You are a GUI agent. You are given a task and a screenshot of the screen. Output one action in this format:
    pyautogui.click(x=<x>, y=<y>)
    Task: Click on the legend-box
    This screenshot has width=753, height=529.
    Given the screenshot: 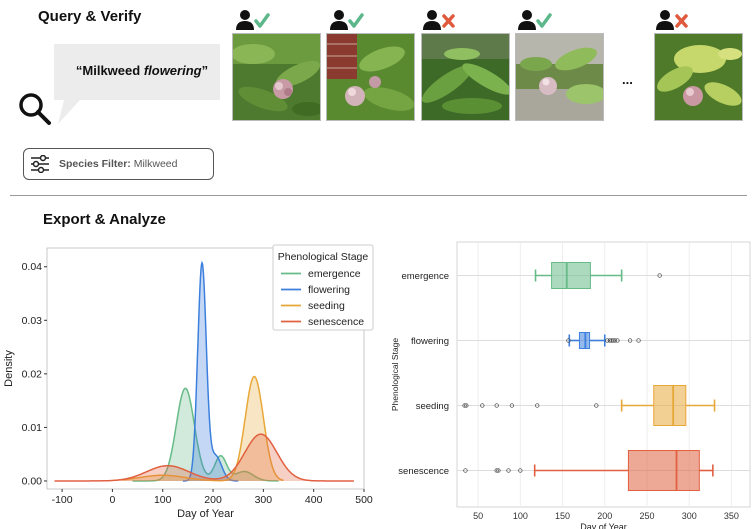 What is the action you would take?
    pyautogui.click(x=323, y=287)
    